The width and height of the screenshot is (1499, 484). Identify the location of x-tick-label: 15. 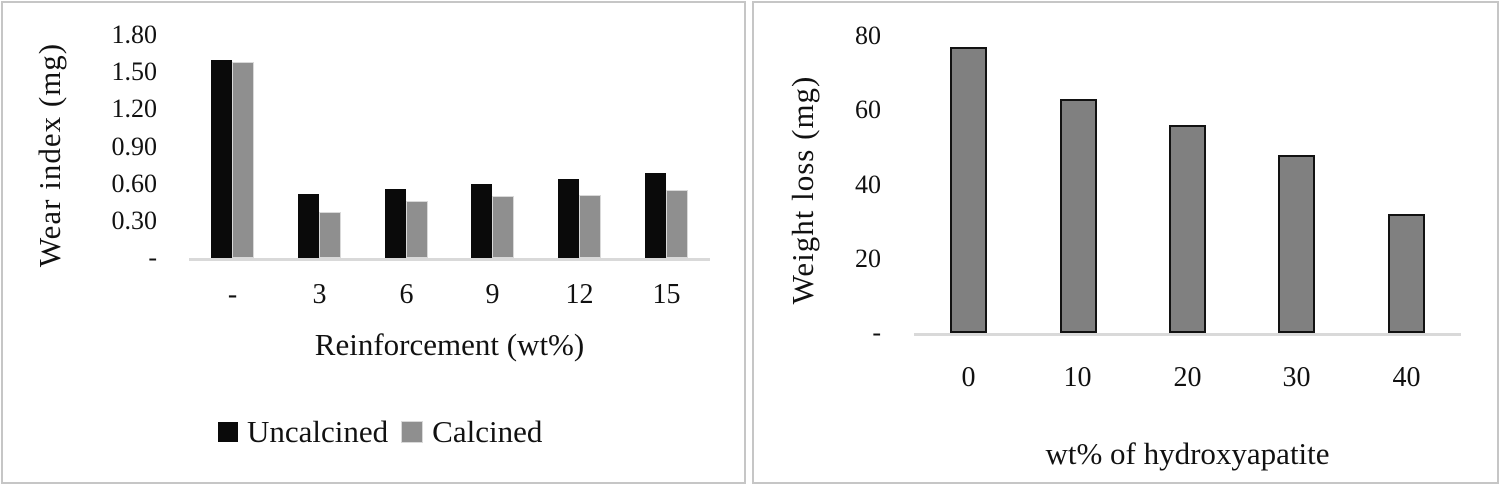
(666, 294).